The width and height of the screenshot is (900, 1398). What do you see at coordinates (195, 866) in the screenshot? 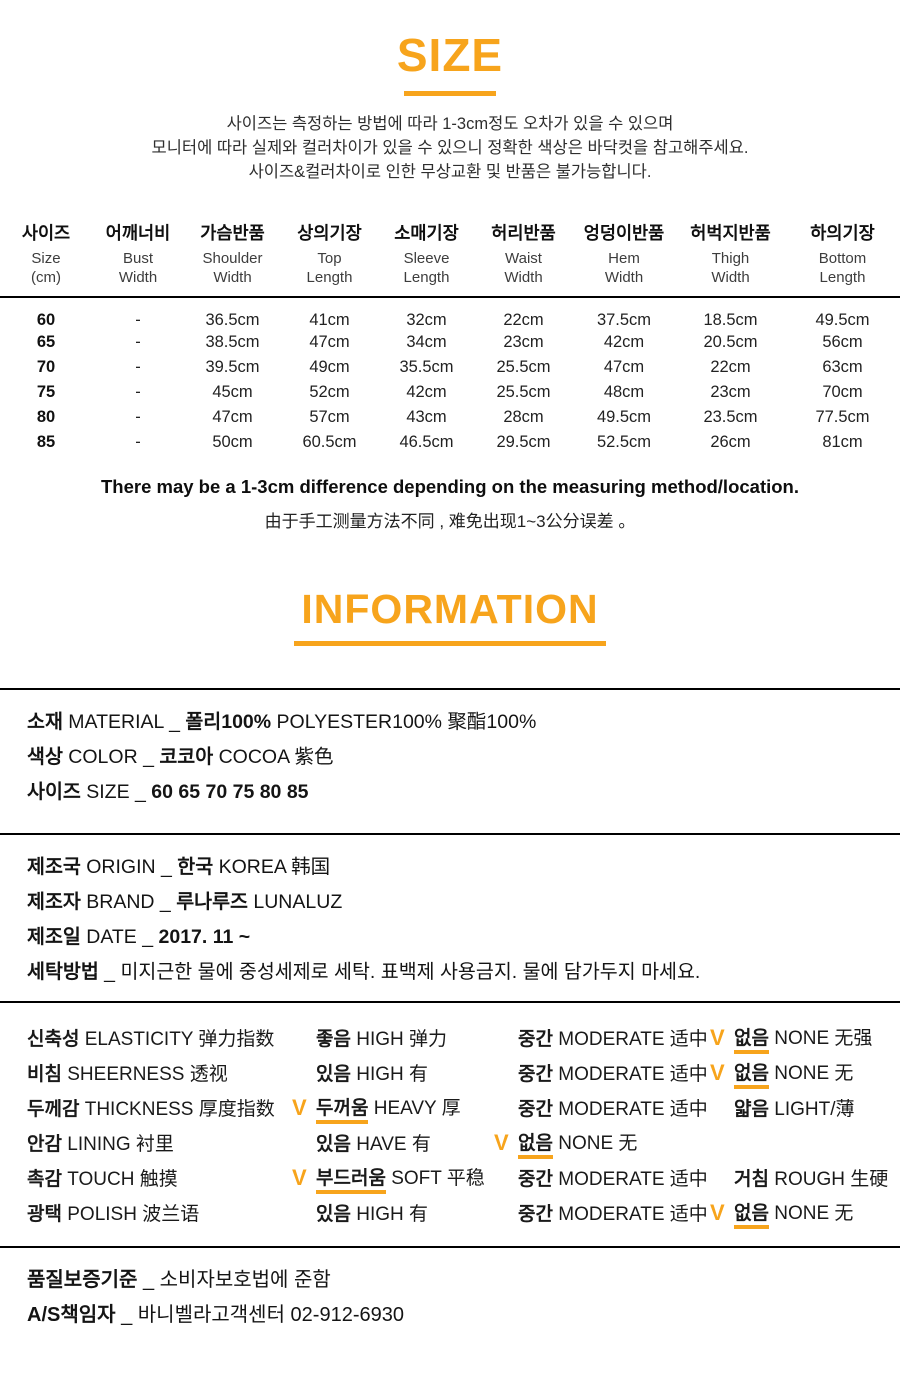
I see `label-text: 한국` at bounding box center [195, 866].